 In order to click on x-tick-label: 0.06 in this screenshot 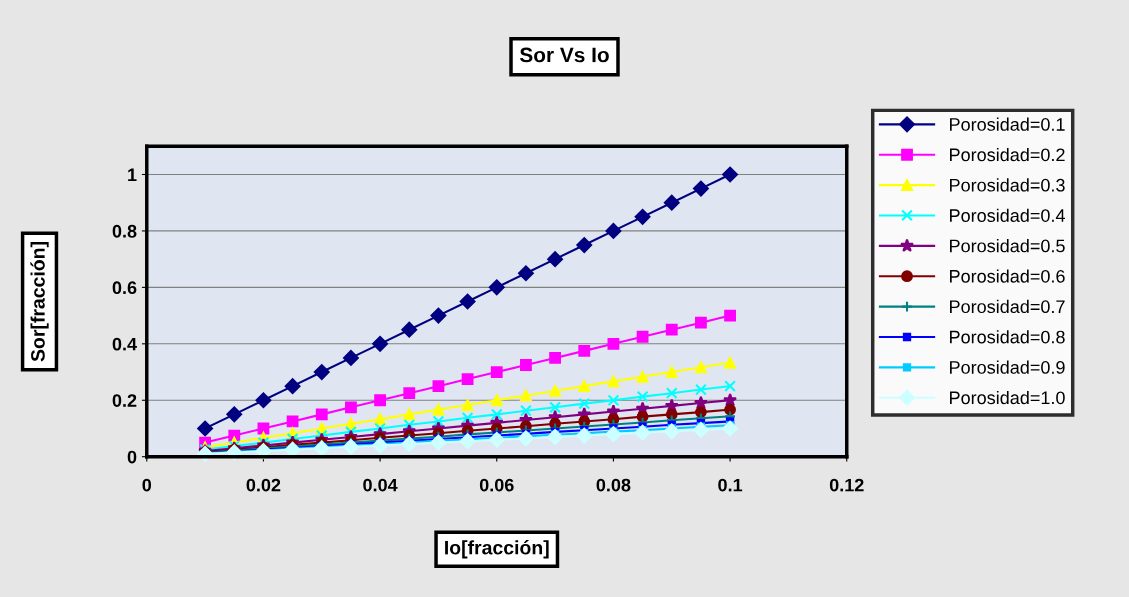, I will do `click(496, 485)`.